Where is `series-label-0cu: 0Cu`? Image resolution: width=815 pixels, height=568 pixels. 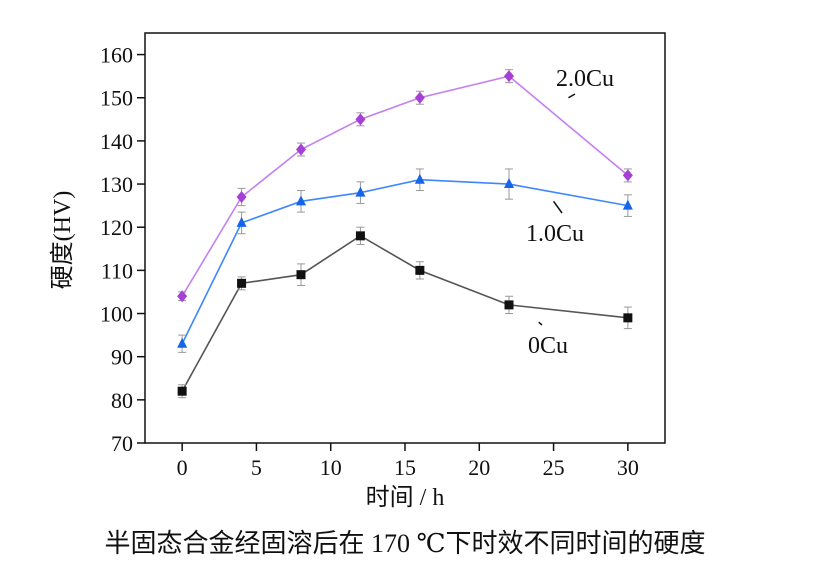
series-label-0cu: 0Cu is located at coordinates (548, 346).